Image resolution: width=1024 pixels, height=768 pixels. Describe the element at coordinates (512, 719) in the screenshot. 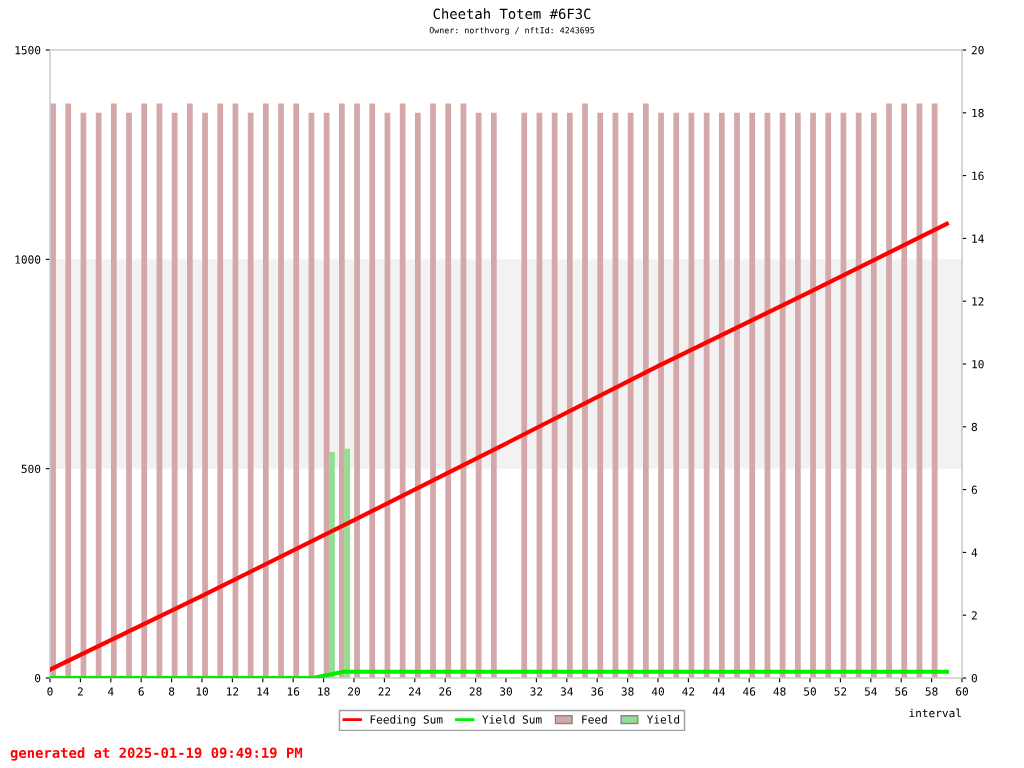

I see `legend-label: Yield Sum` at that location.